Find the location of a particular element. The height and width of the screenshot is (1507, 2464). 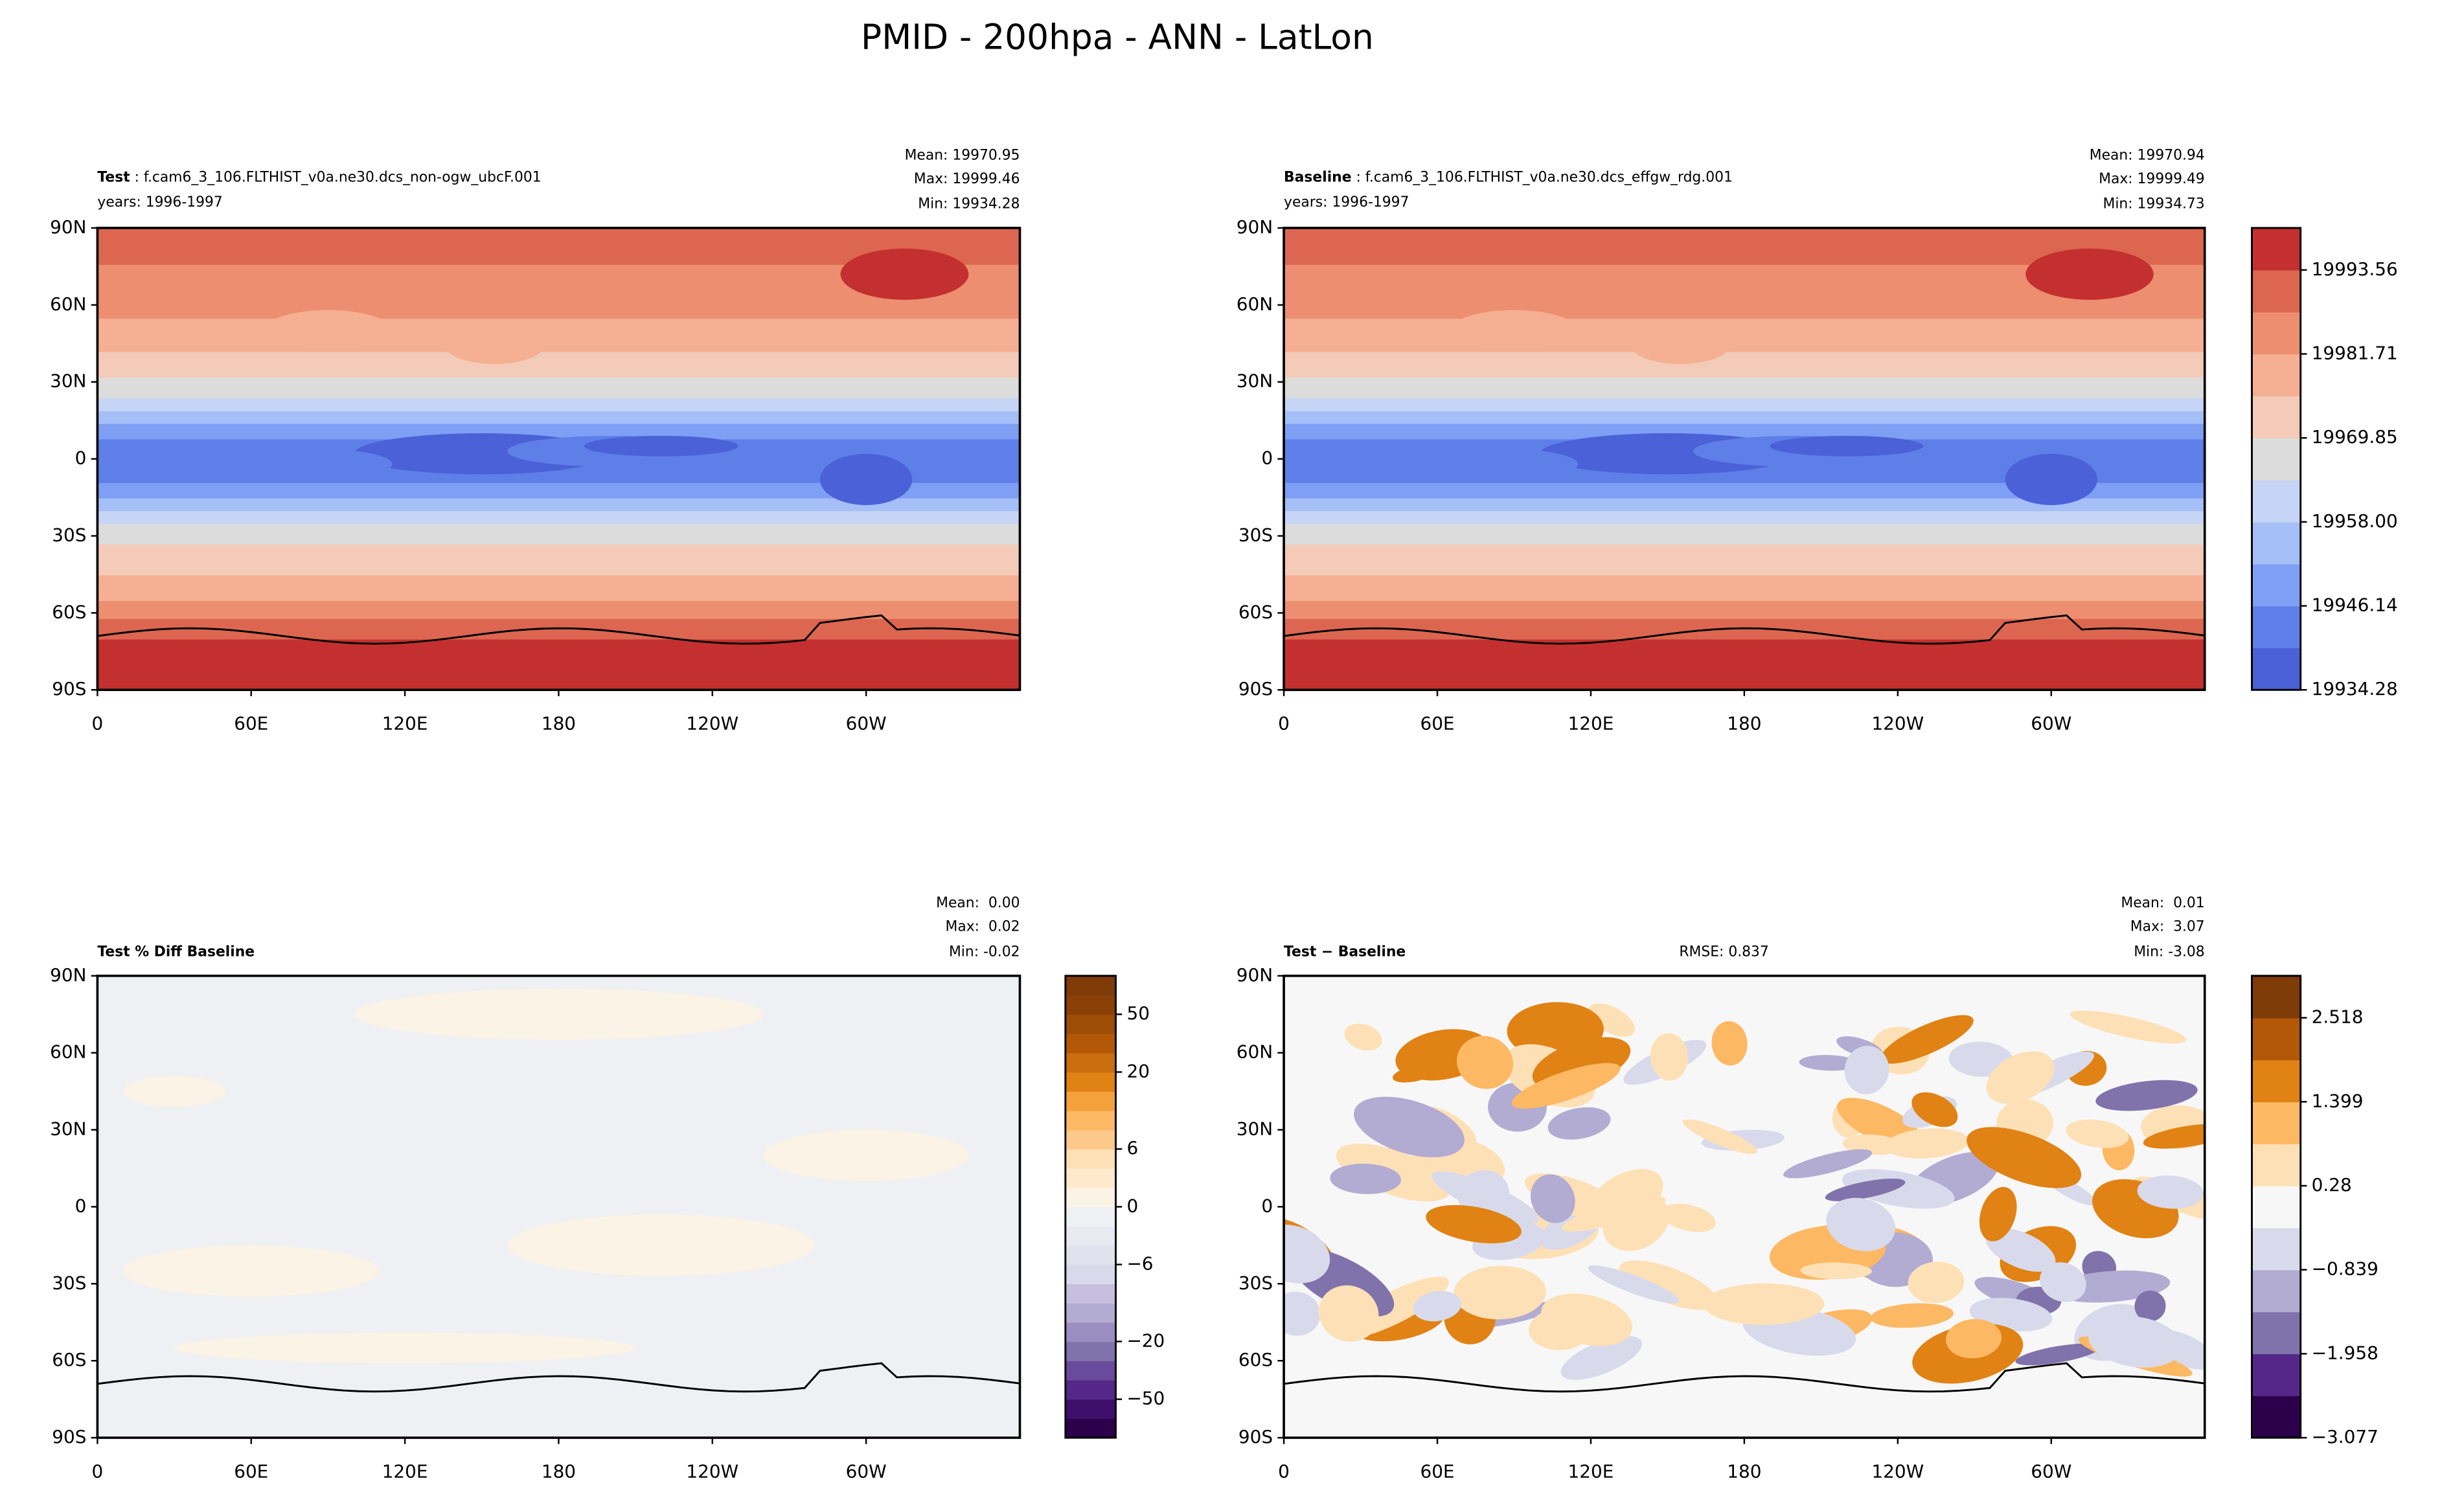

x-tick-label: 60W is located at coordinates (866, 723).